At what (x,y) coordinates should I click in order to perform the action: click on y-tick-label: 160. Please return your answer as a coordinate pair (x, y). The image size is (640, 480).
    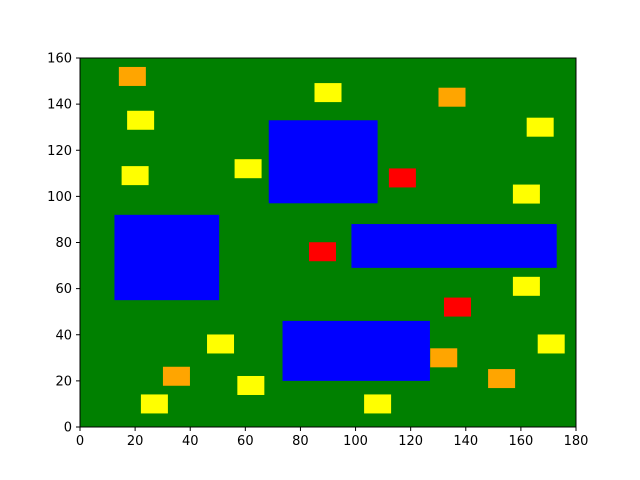
    Looking at the image, I should click on (59, 59).